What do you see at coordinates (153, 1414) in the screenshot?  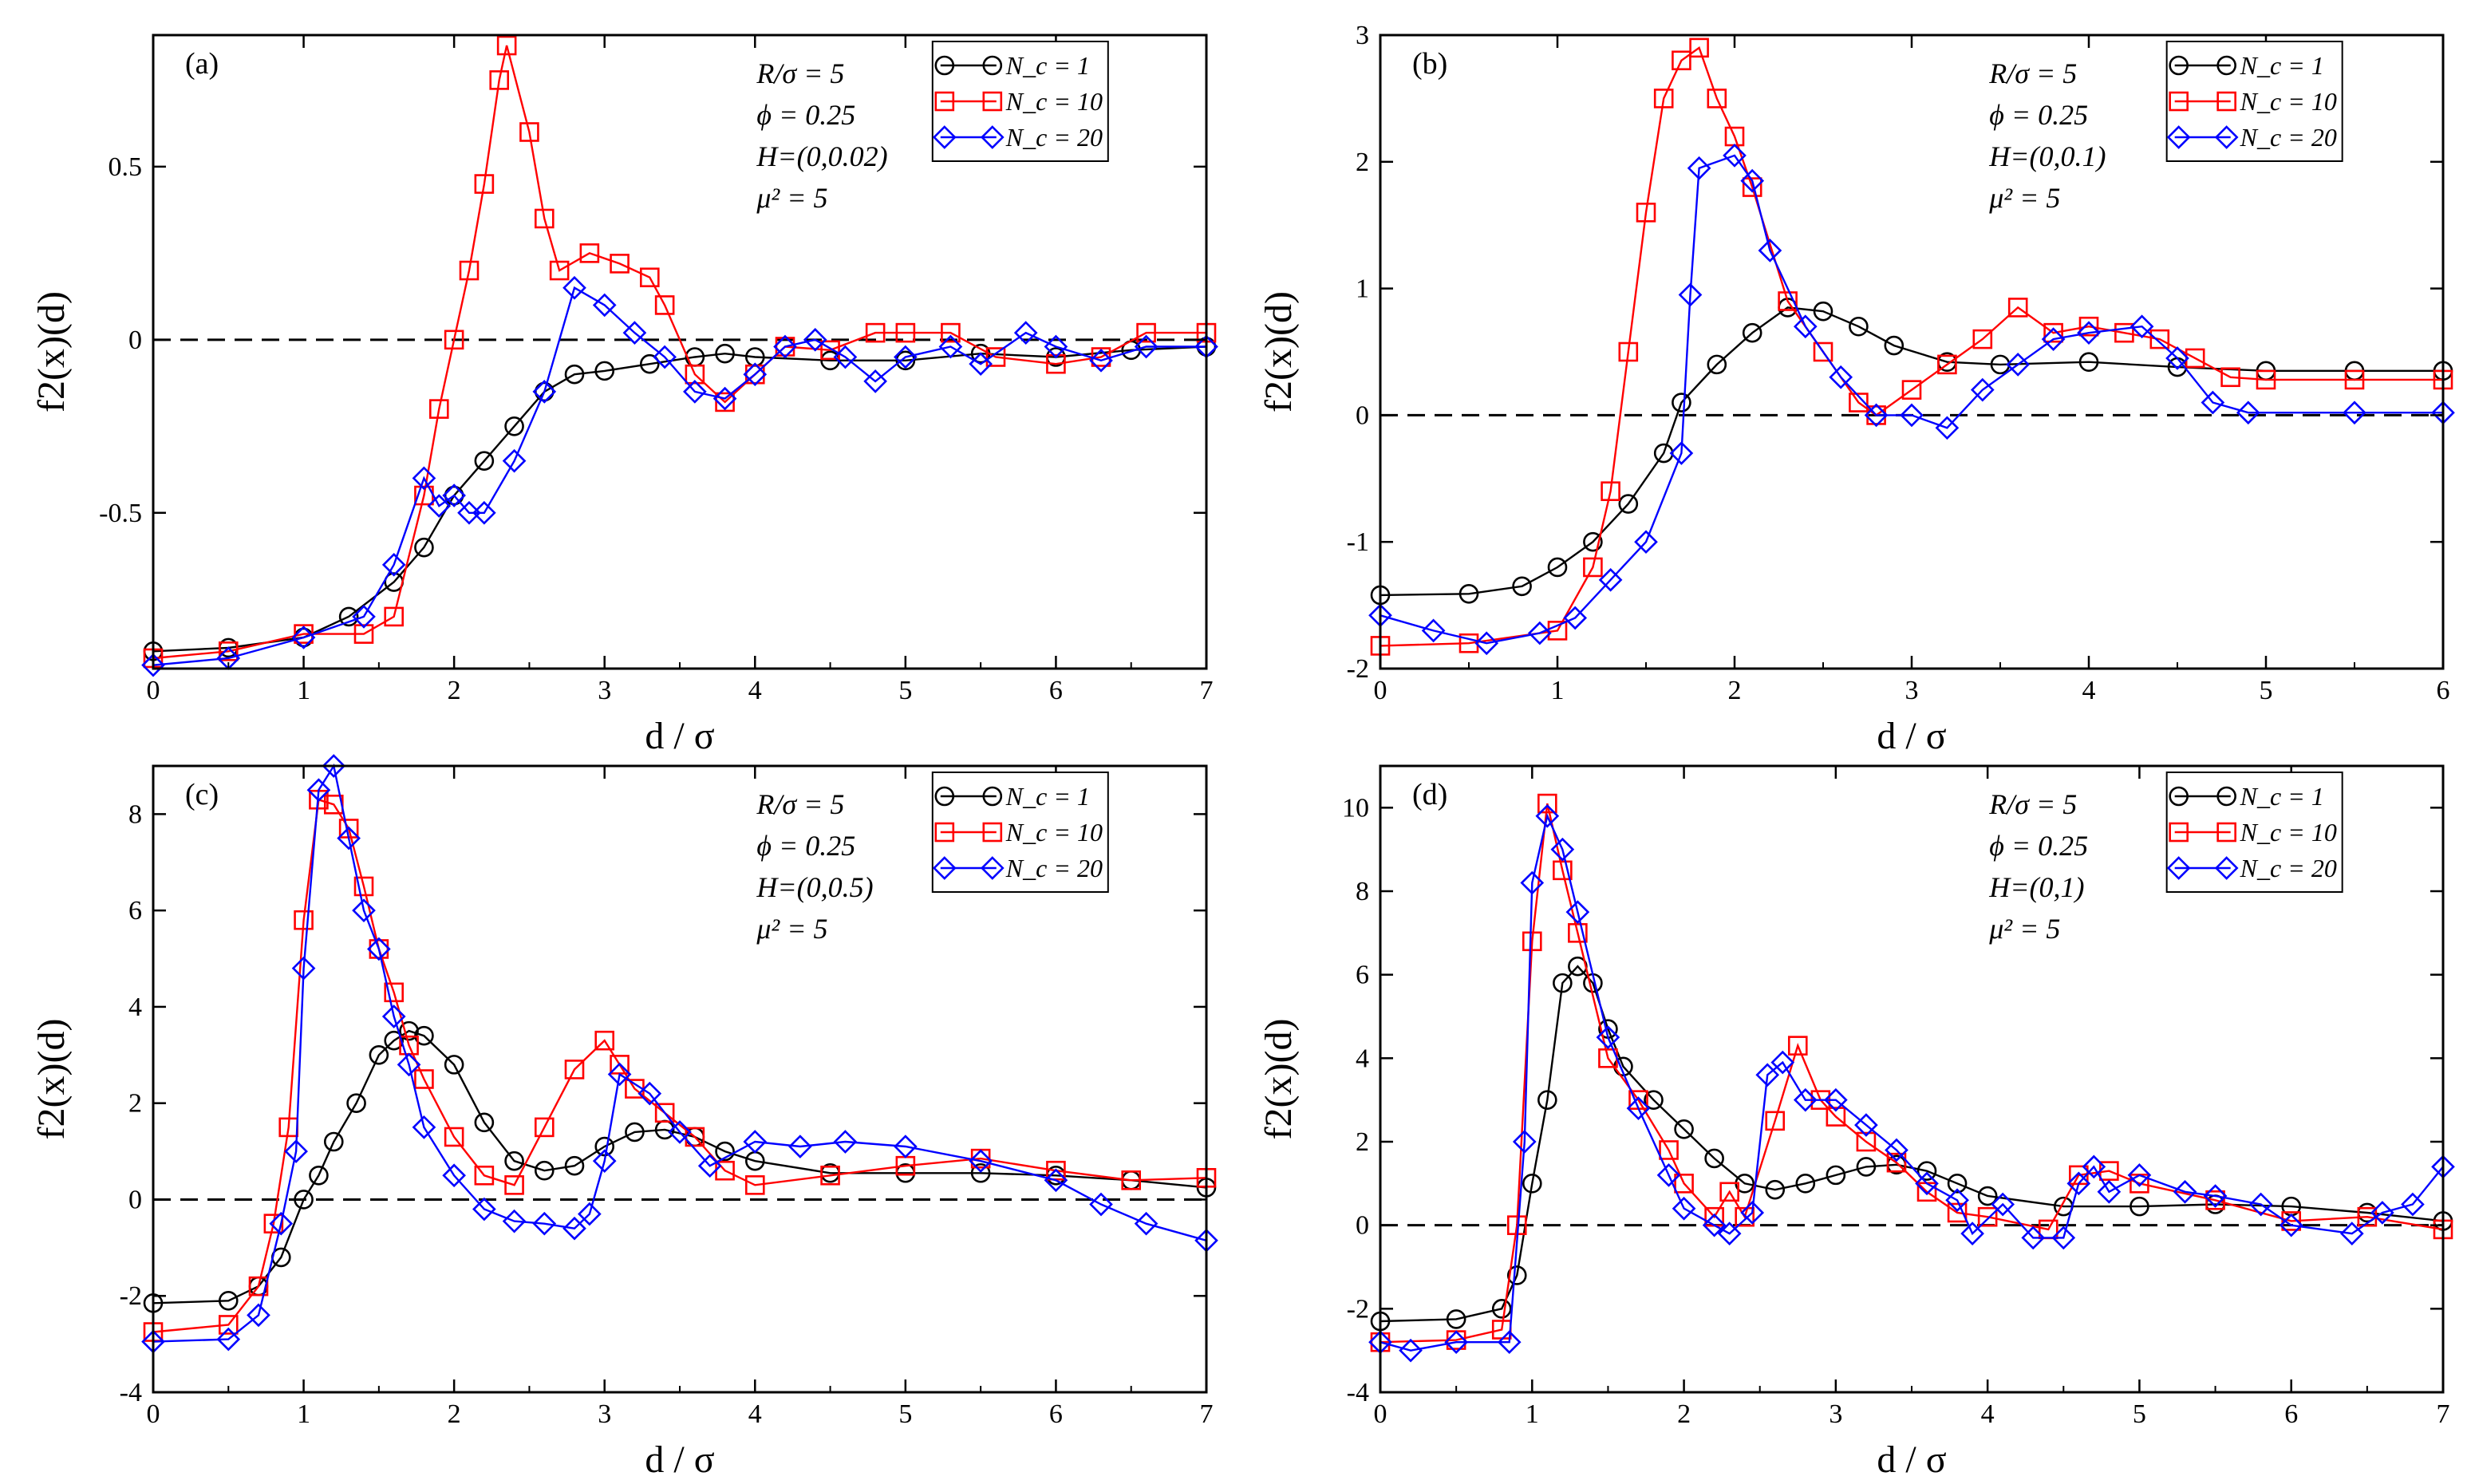 I see `x-tick-label: 0` at bounding box center [153, 1414].